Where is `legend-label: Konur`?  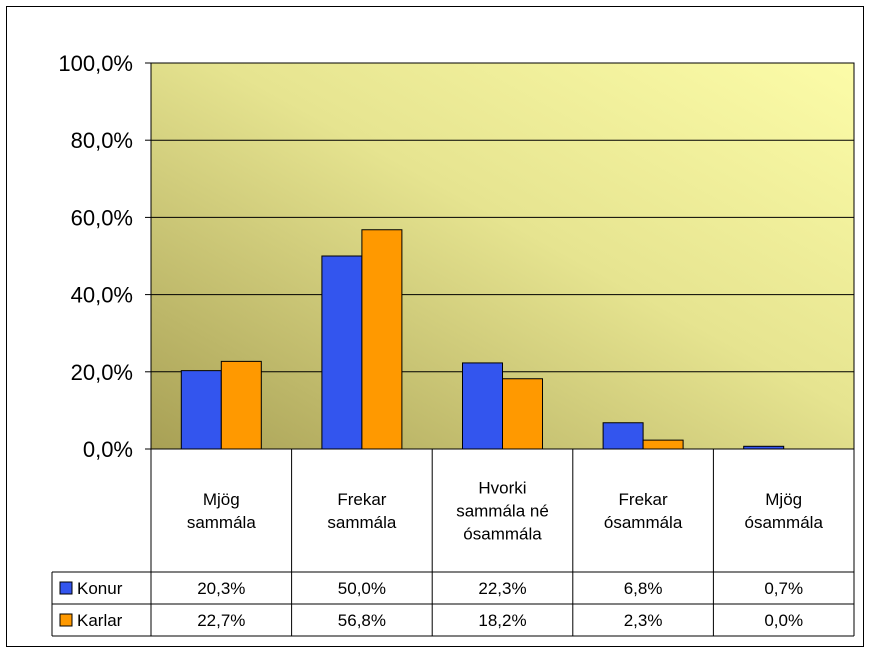
legend-label: Konur is located at coordinates (100, 588).